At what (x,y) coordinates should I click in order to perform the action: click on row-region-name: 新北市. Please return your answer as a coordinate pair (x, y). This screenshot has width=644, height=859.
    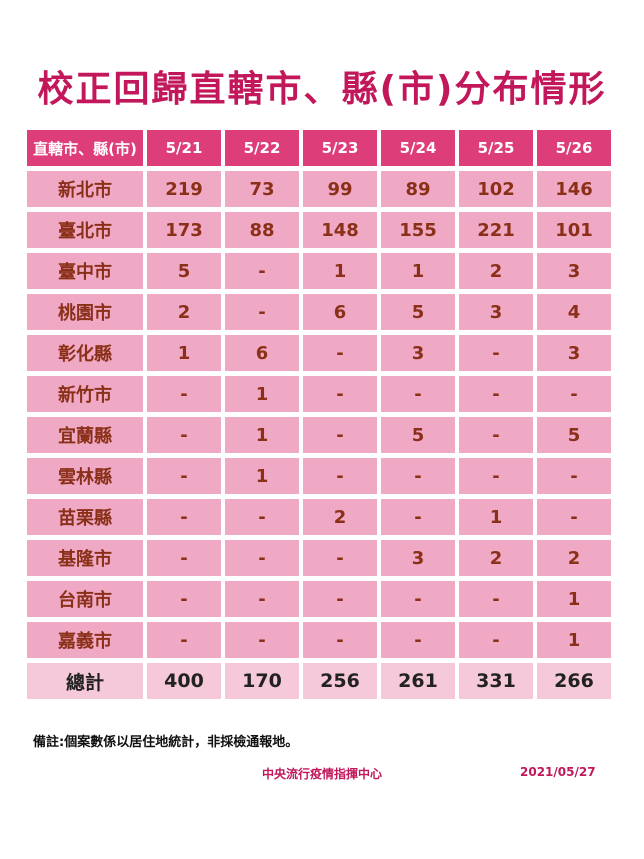
    Looking at the image, I should click on (85, 189).